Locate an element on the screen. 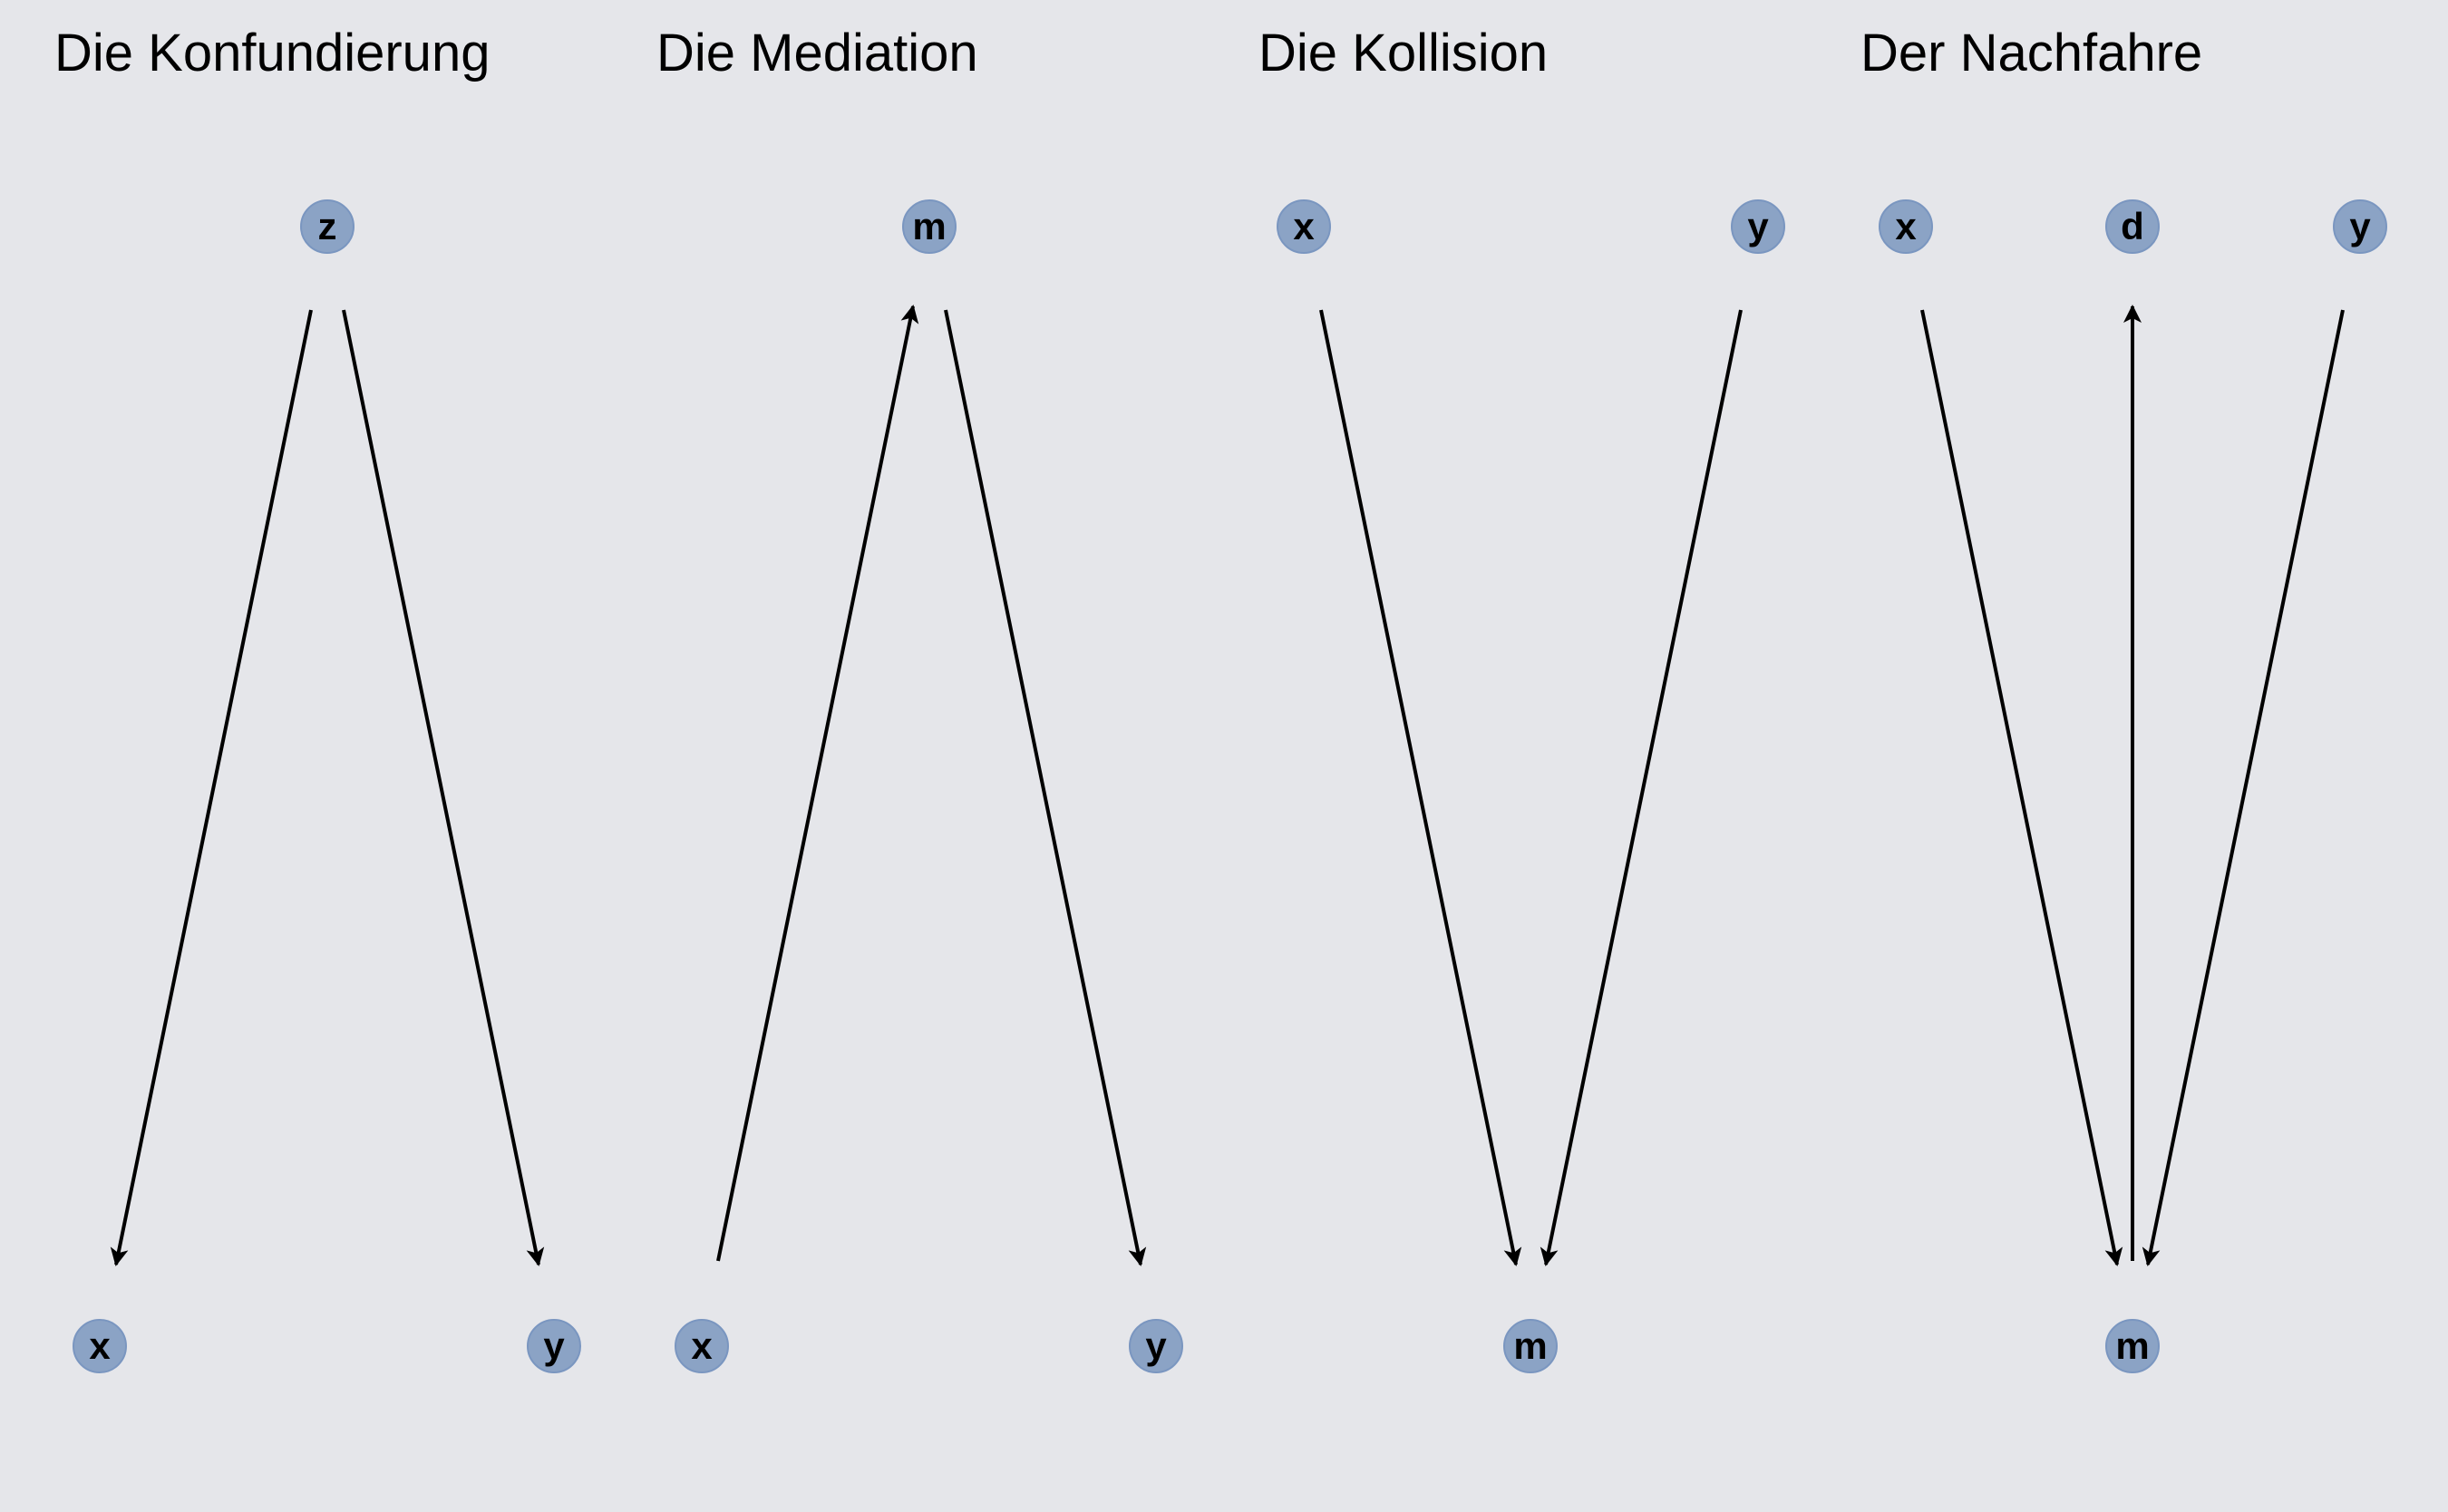 Image resolution: width=2448 pixels, height=1512 pixels. node-d: d is located at coordinates (2132, 227).